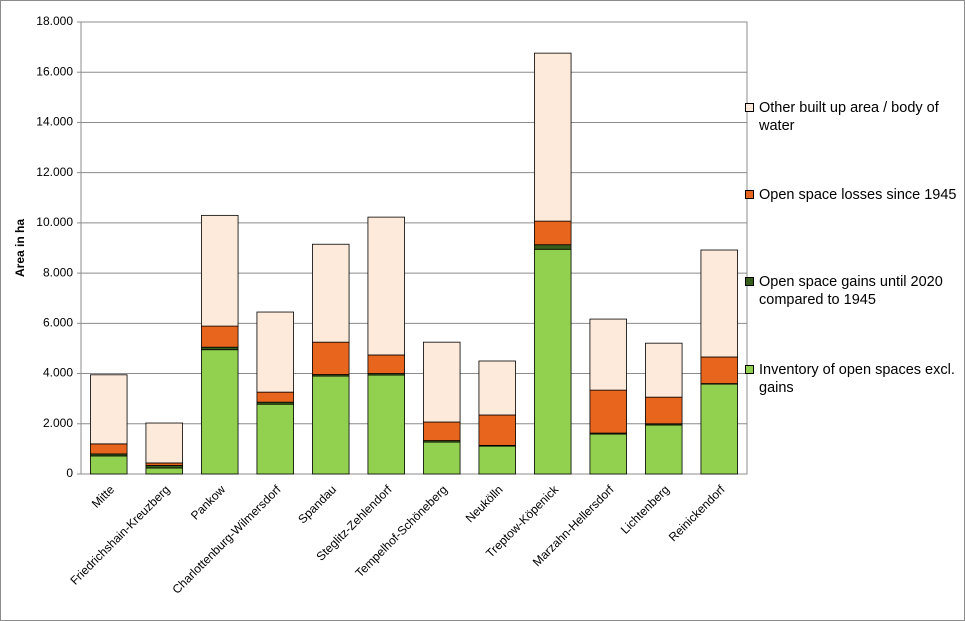 This screenshot has height=621, width=965. Describe the element at coordinates (317, 504) in the screenshot. I see `x-tick-label: Spandau` at that location.